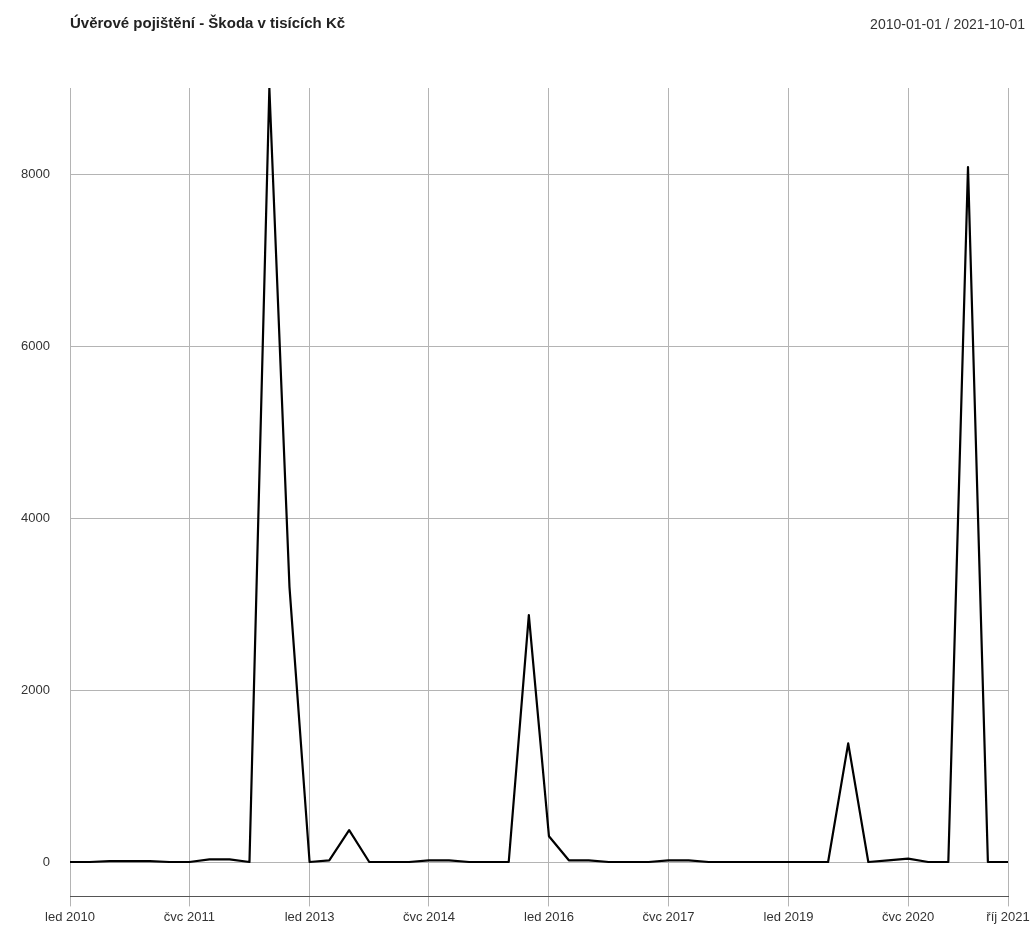 The image size is (1035, 936). Describe the element at coordinates (35, 517) in the screenshot. I see `y-tick-label: 4000` at that location.